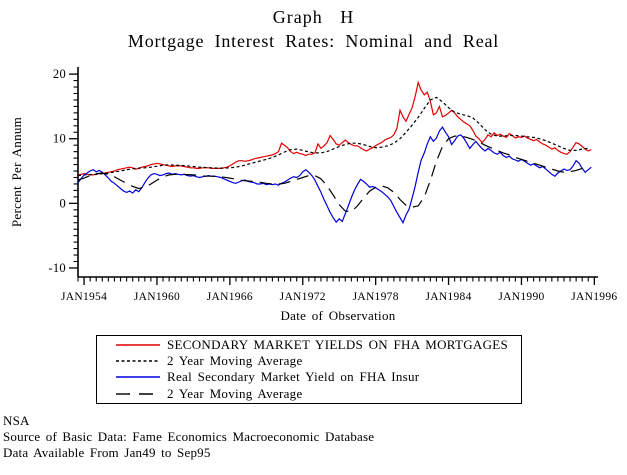 This screenshot has height=475, width=627. What do you see at coordinates (138, 393) in the screenshot?
I see `legend-line-sample-real-ma` at bounding box center [138, 393].